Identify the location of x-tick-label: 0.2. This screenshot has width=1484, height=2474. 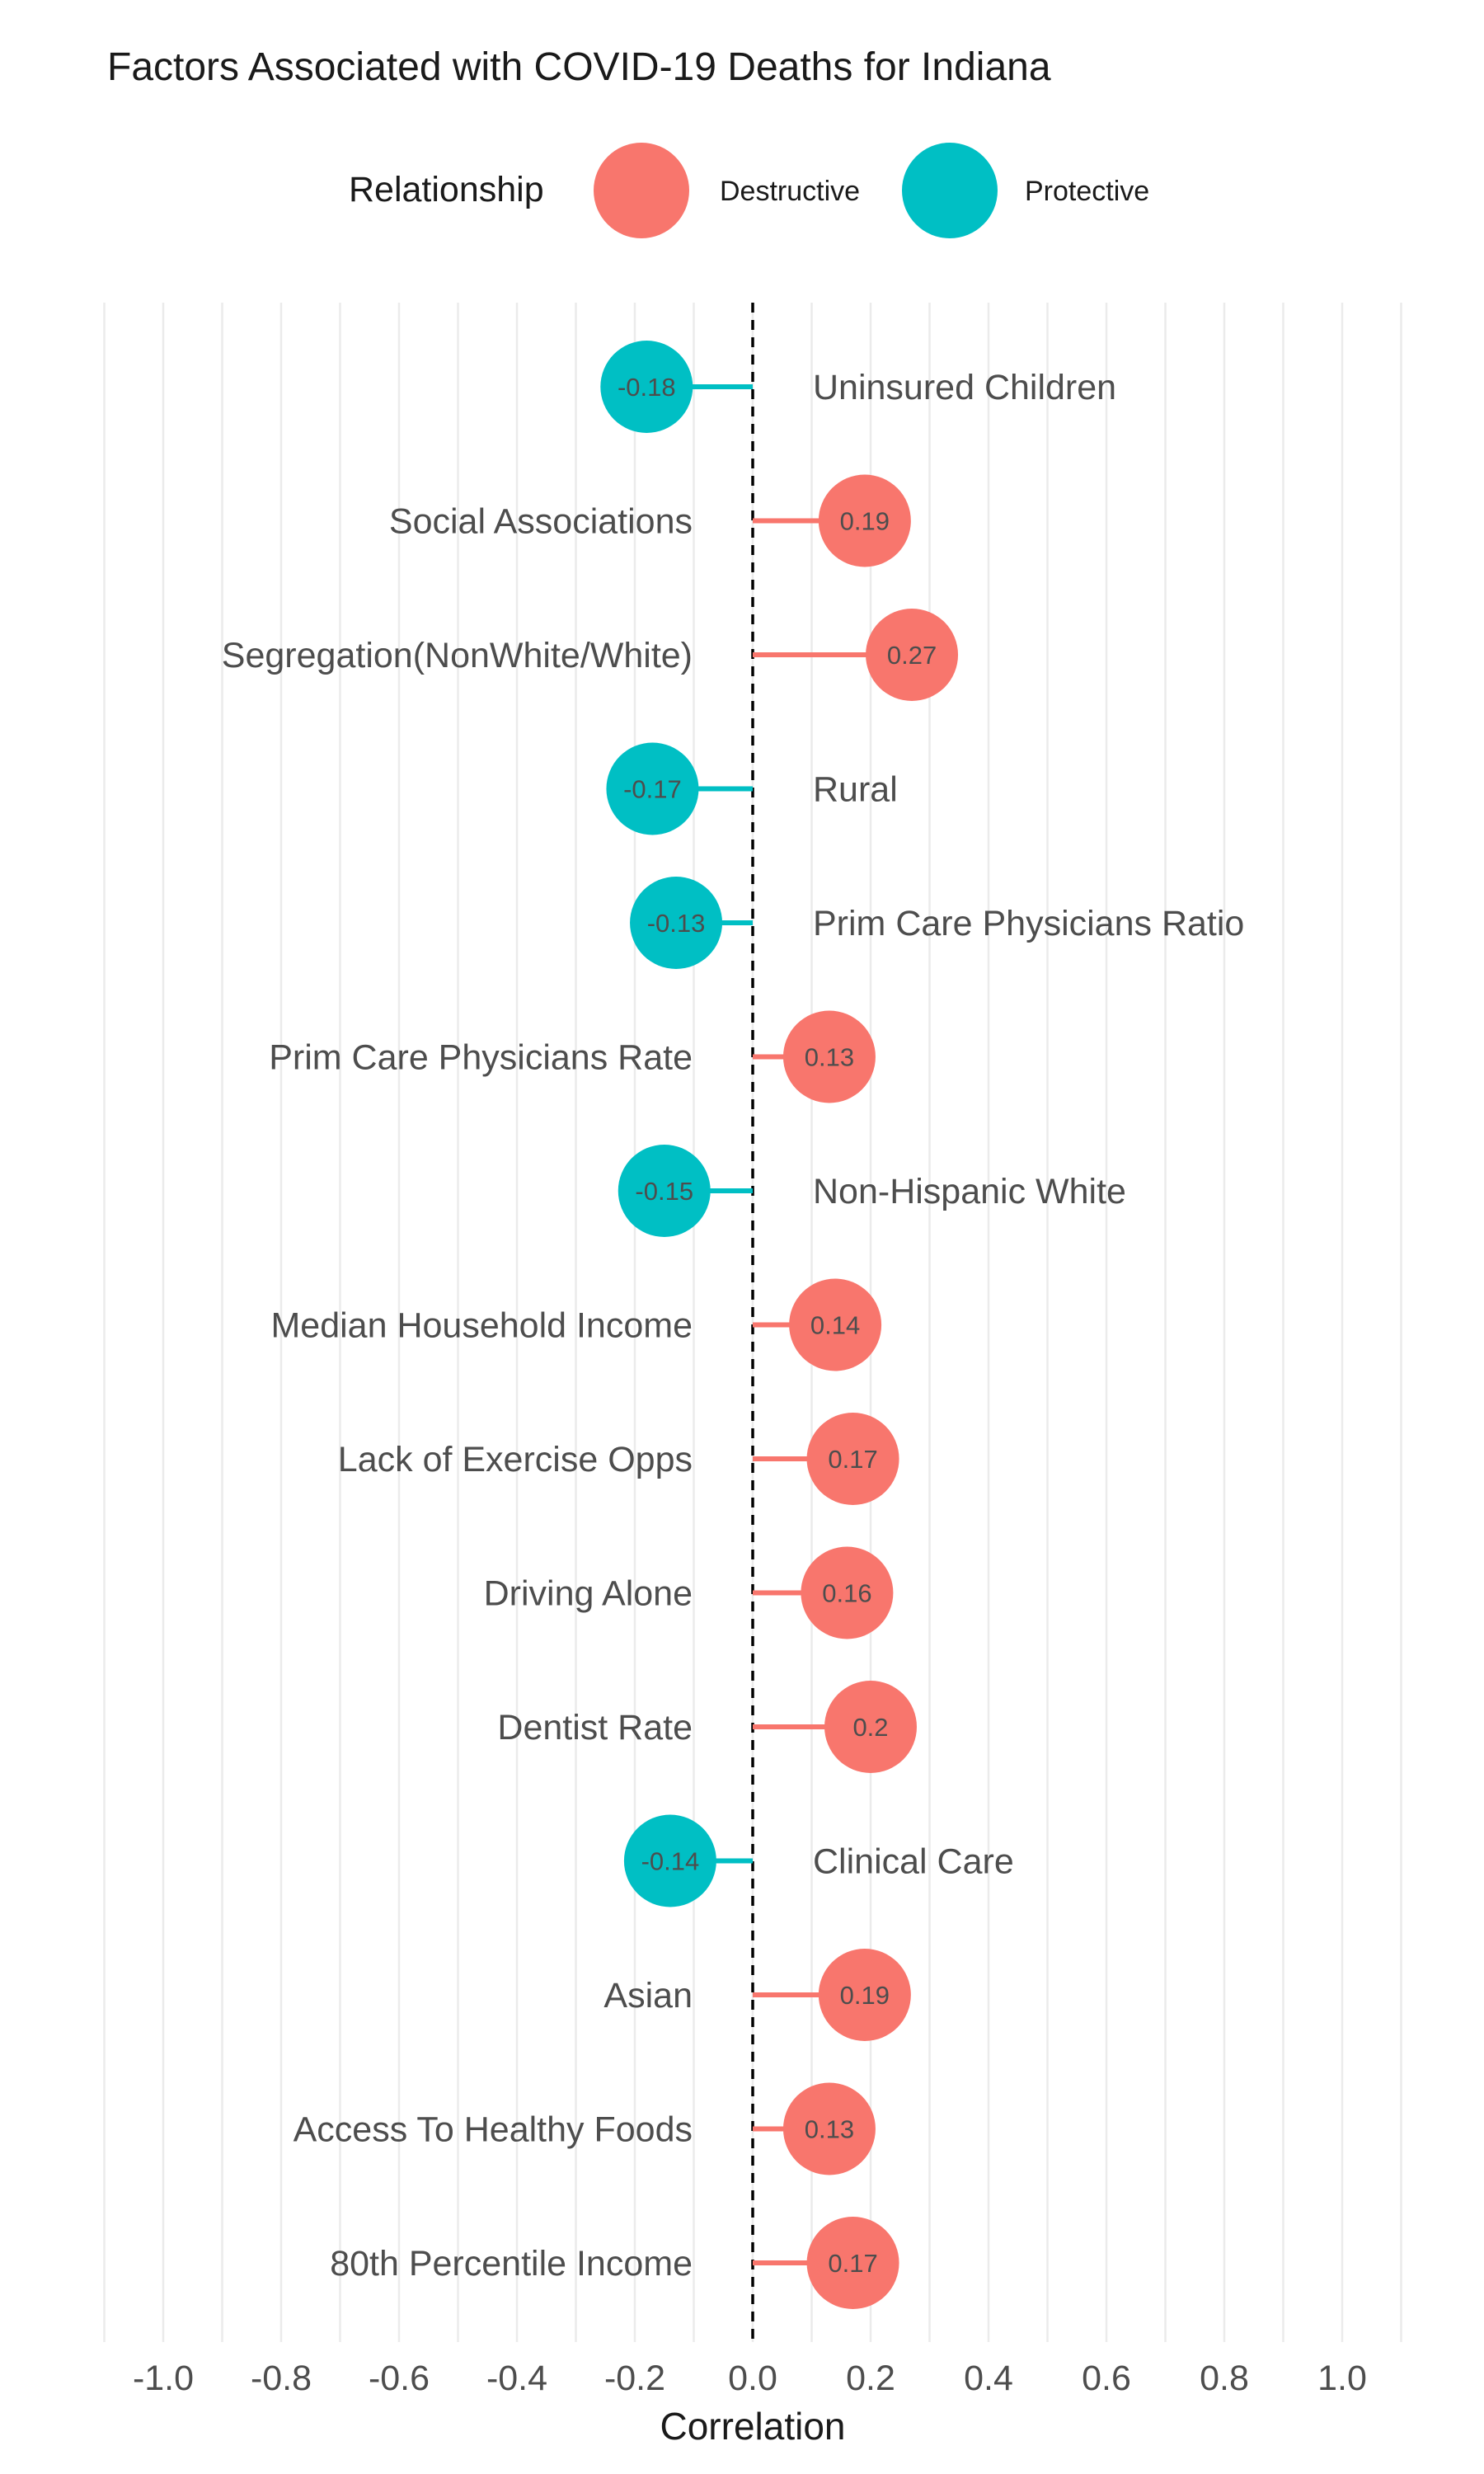
(870, 2378).